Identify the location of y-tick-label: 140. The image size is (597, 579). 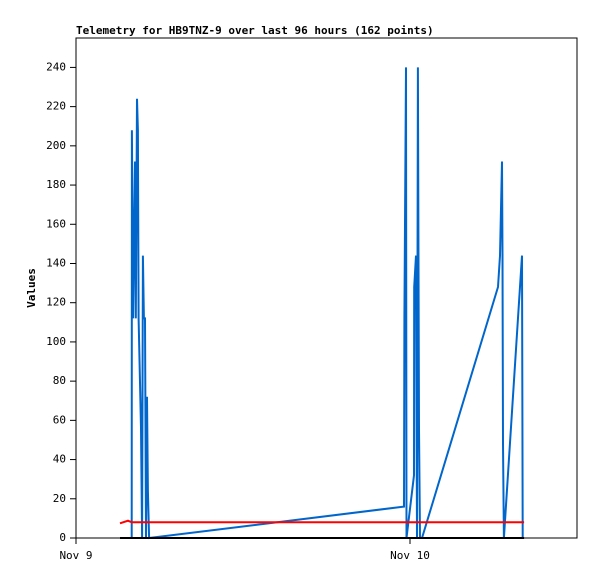
(56, 262).